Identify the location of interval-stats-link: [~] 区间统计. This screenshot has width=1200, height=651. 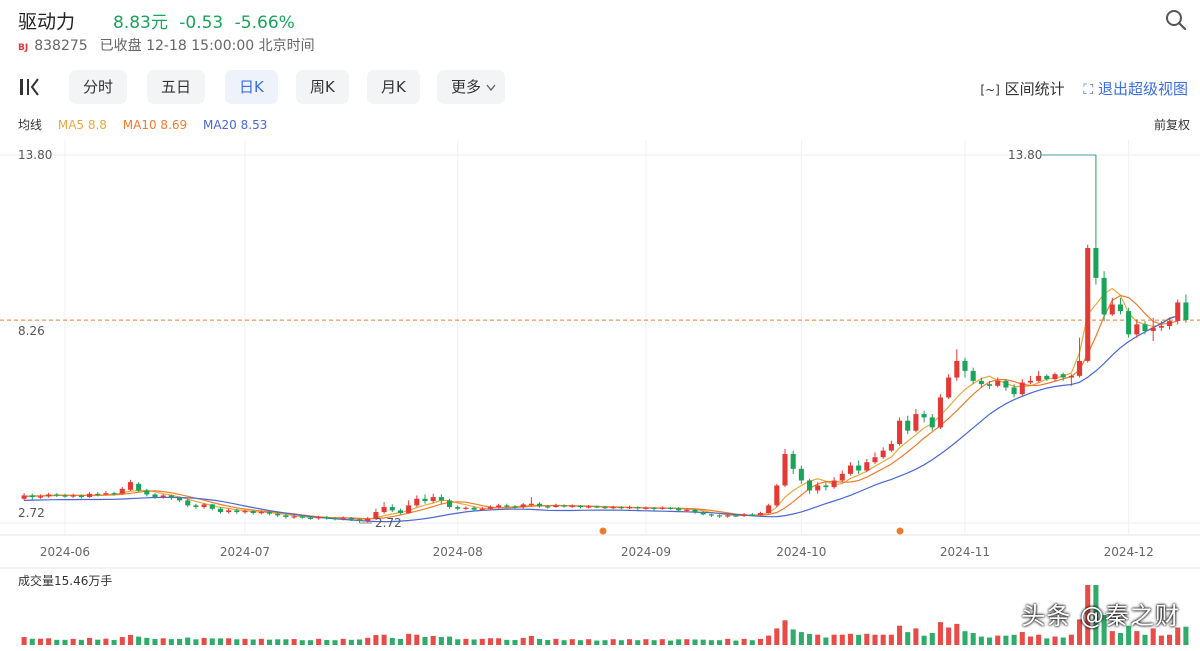
(1022, 89).